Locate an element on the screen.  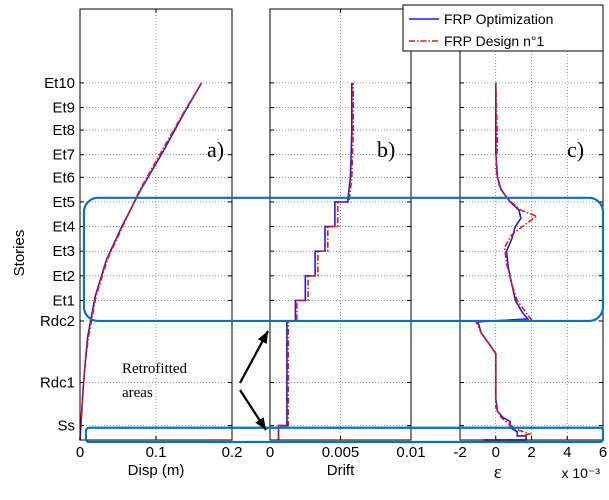
y-tick-label: Et9 is located at coordinates (63, 108).